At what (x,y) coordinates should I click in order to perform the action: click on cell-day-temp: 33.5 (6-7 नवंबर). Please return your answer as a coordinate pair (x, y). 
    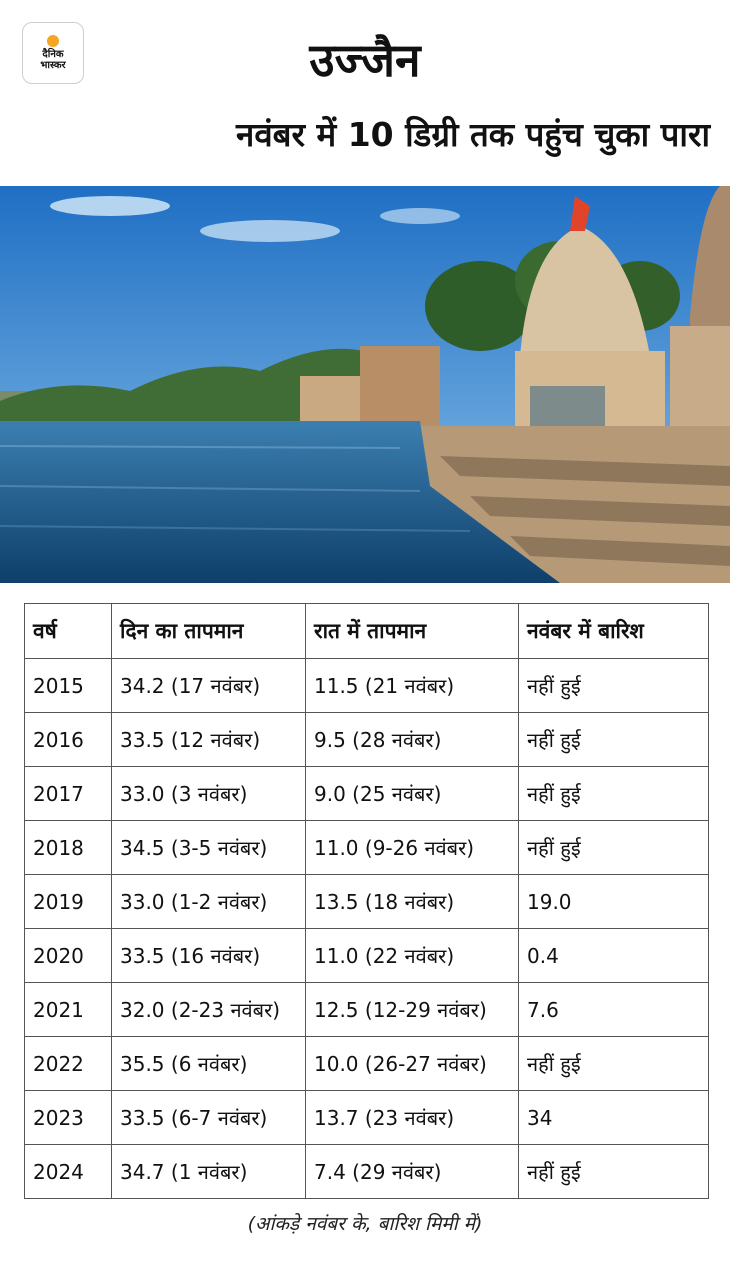
    Looking at the image, I should click on (208, 1117).